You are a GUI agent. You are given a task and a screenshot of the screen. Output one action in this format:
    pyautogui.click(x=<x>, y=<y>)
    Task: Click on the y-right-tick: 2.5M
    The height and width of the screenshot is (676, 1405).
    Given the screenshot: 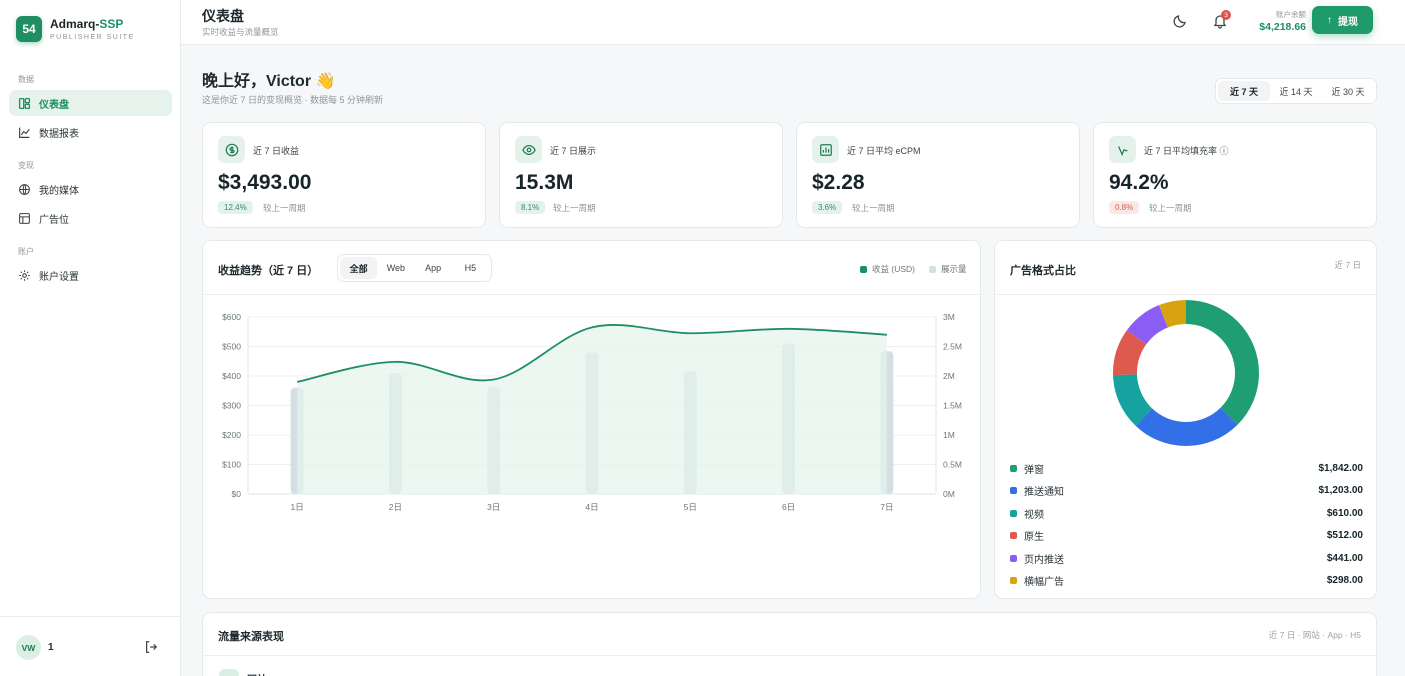 What is the action you would take?
    pyautogui.click(x=952, y=347)
    